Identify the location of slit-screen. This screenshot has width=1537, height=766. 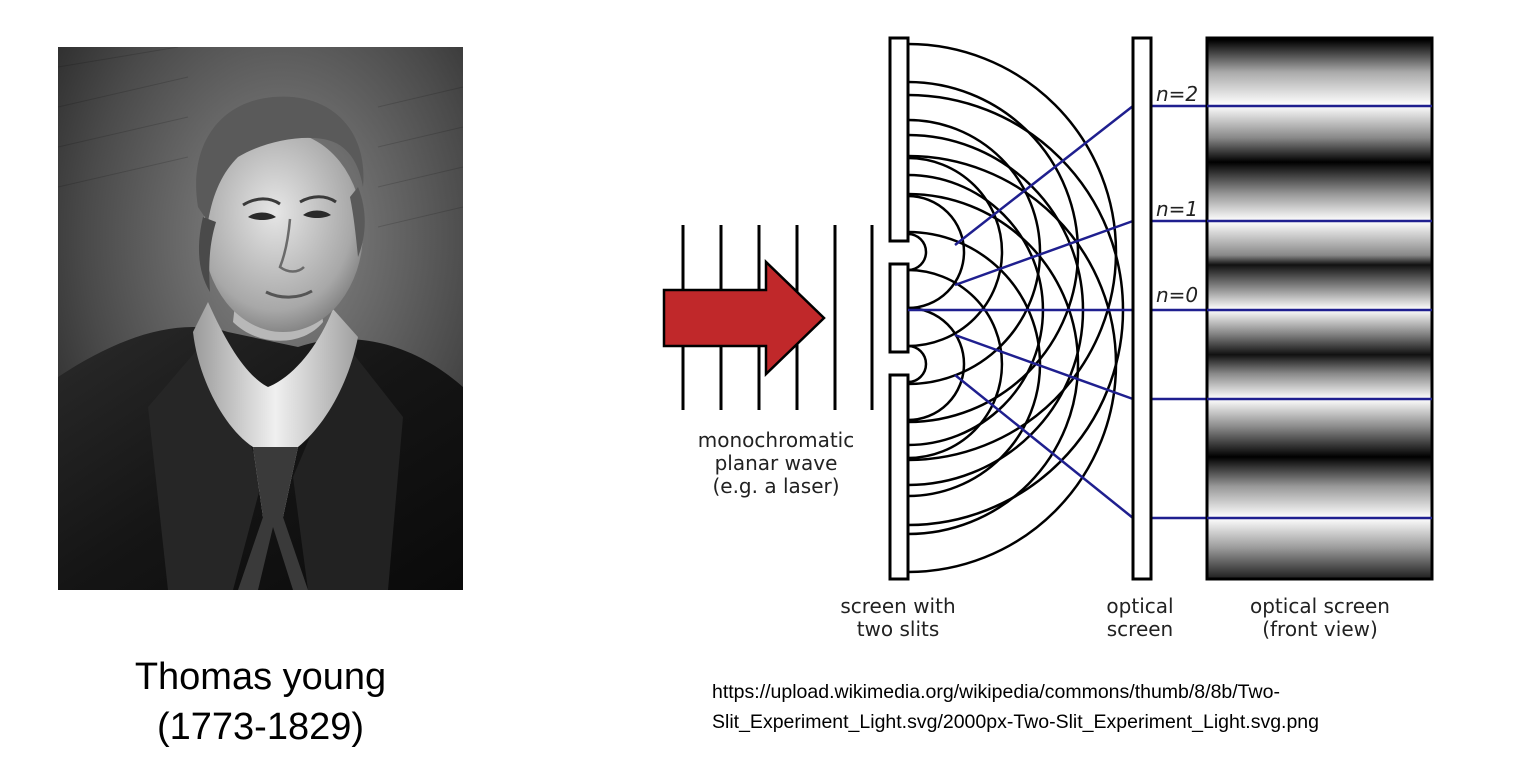
(899, 308).